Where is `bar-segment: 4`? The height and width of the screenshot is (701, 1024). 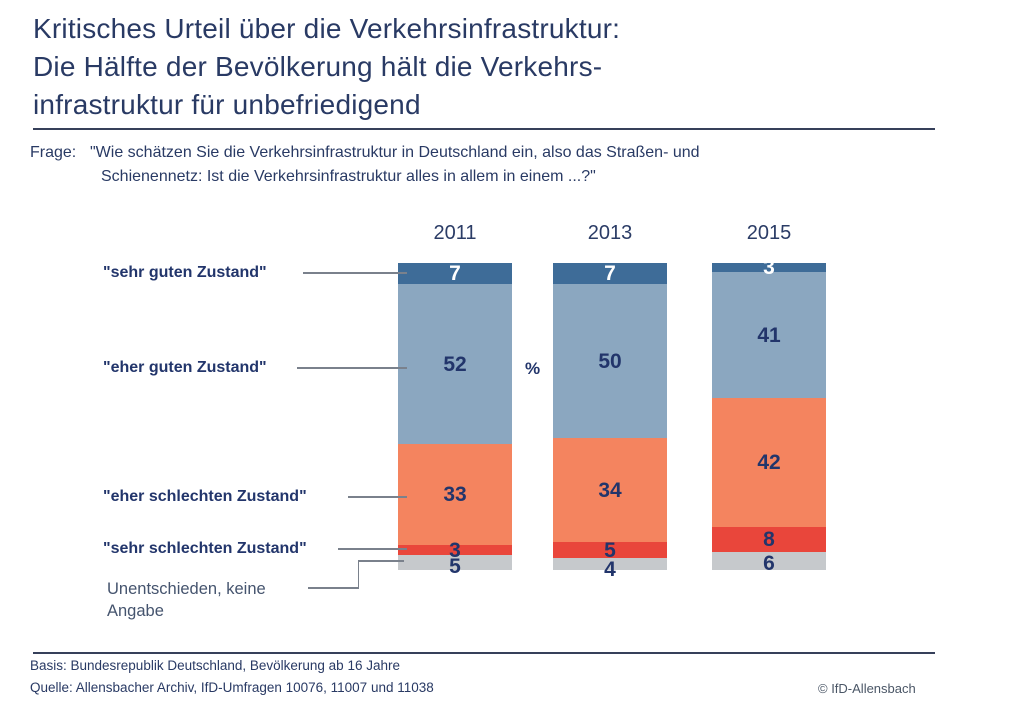
bar-segment: 4 is located at coordinates (610, 568).